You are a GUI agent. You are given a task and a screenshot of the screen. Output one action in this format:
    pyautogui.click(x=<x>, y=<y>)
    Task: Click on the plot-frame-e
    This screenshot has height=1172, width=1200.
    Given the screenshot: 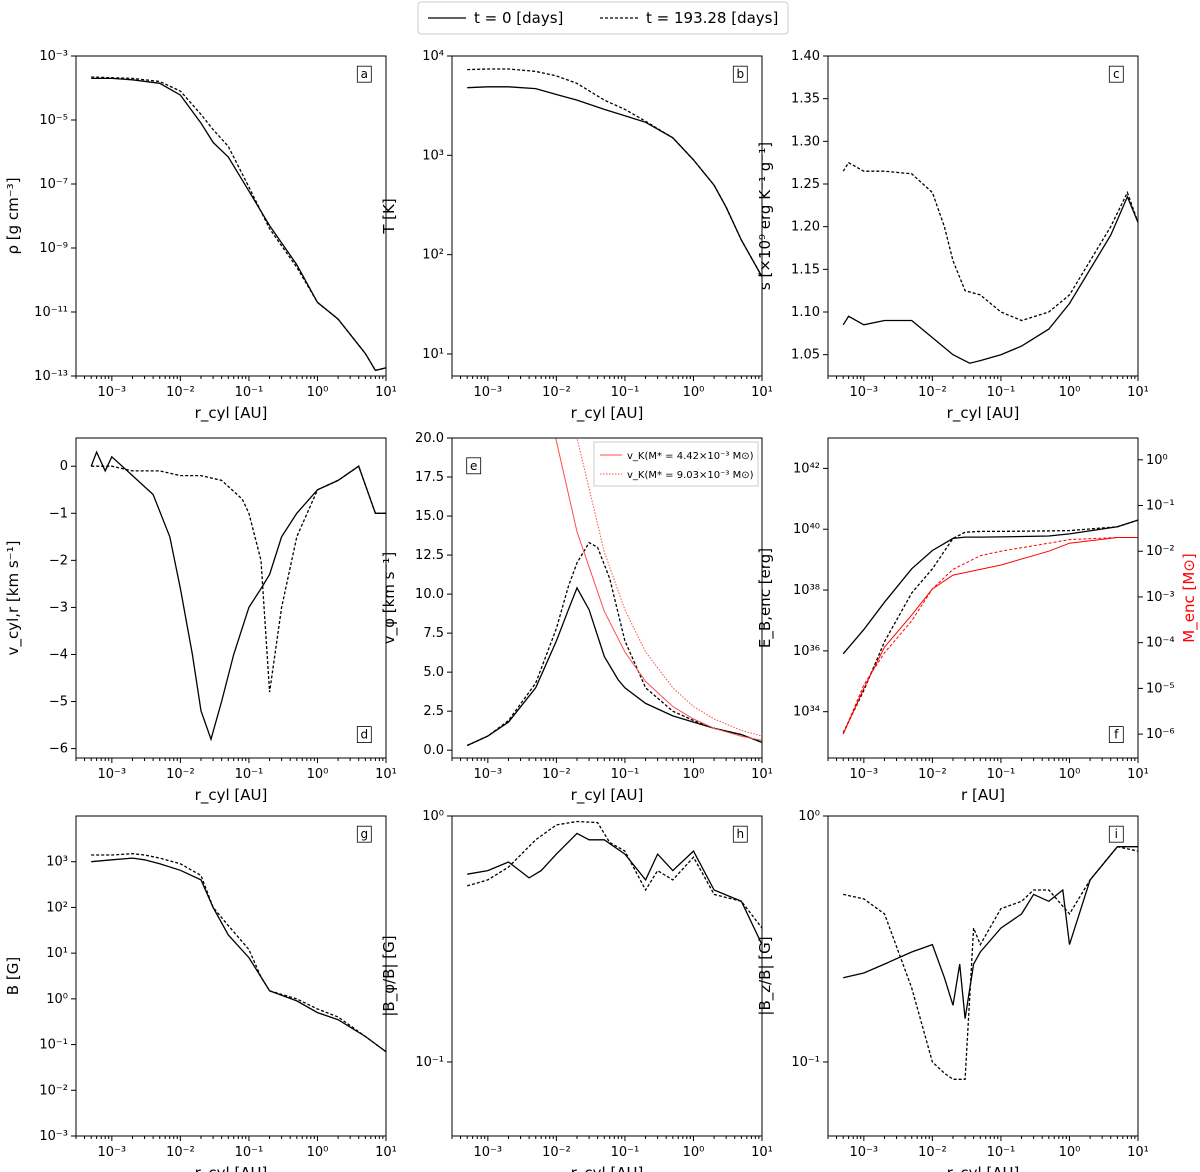 What is the action you would take?
    pyautogui.click(x=607, y=598)
    